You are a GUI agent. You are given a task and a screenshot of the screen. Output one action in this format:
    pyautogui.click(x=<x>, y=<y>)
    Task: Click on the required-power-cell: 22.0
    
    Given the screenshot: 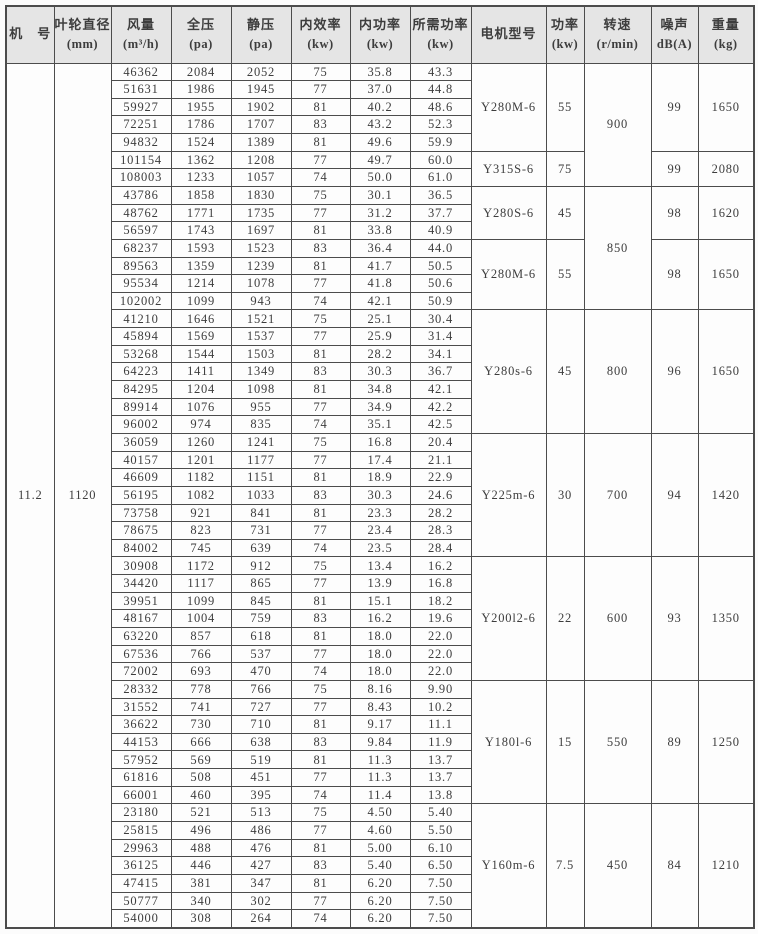 What is the action you would take?
    pyautogui.click(x=440, y=654)
    